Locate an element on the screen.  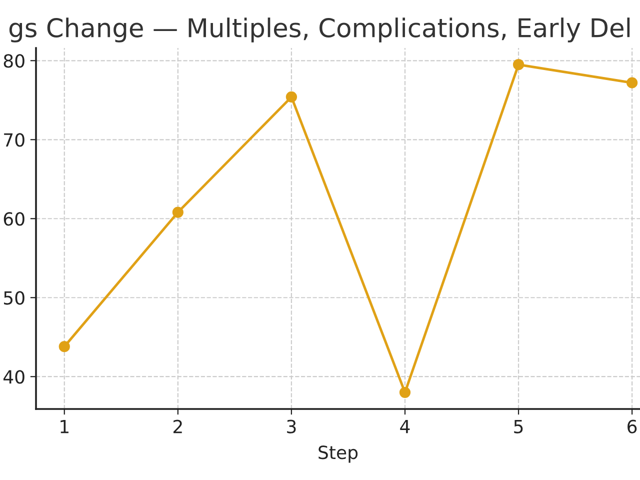
x-tick-label: 2 is located at coordinates (177, 427).